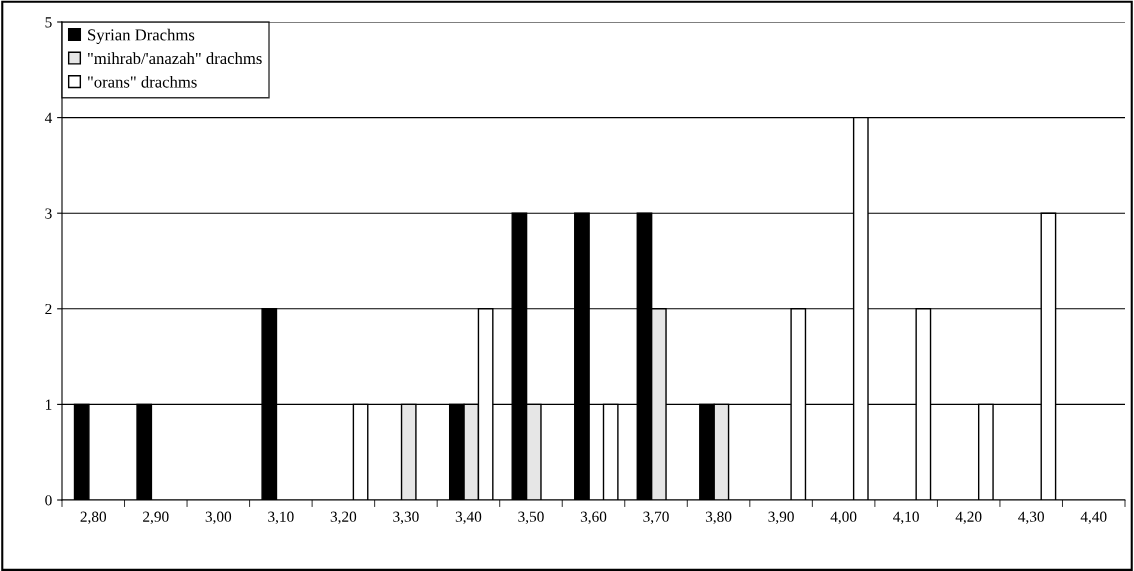 The height and width of the screenshot is (571, 1134). What do you see at coordinates (48, 117) in the screenshot?
I see `y-tick-label: 4` at bounding box center [48, 117].